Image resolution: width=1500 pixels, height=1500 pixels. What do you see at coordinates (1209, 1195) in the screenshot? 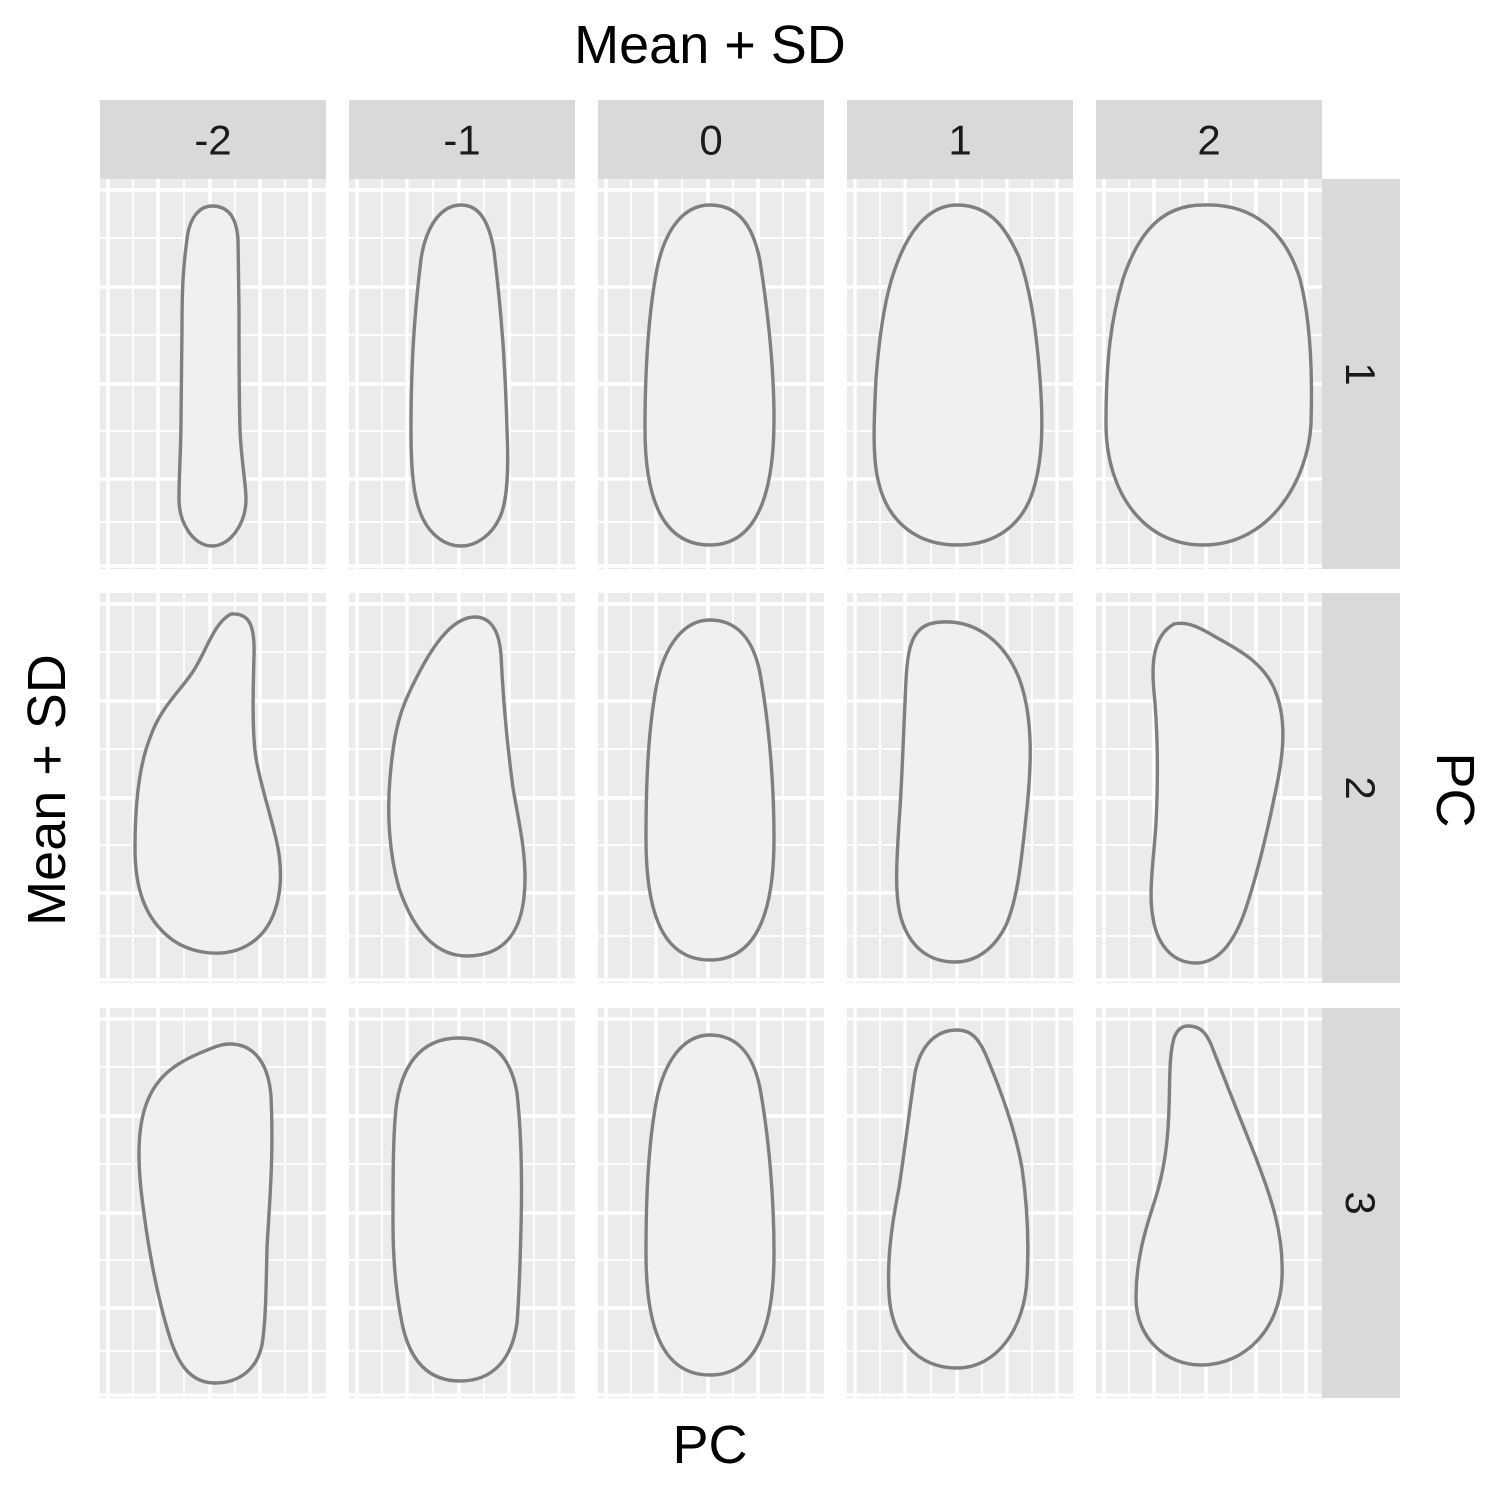
I see `shape-outline-pc3-sd2` at bounding box center [1209, 1195].